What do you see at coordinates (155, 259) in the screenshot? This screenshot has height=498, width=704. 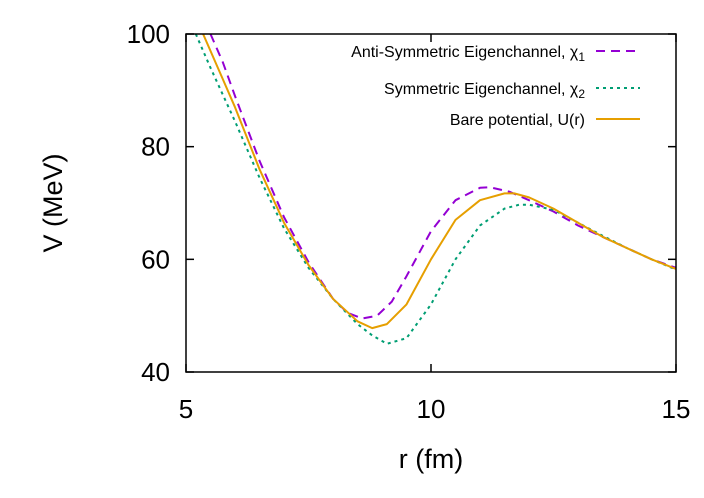 I see `y-tick-label: 60` at bounding box center [155, 259].